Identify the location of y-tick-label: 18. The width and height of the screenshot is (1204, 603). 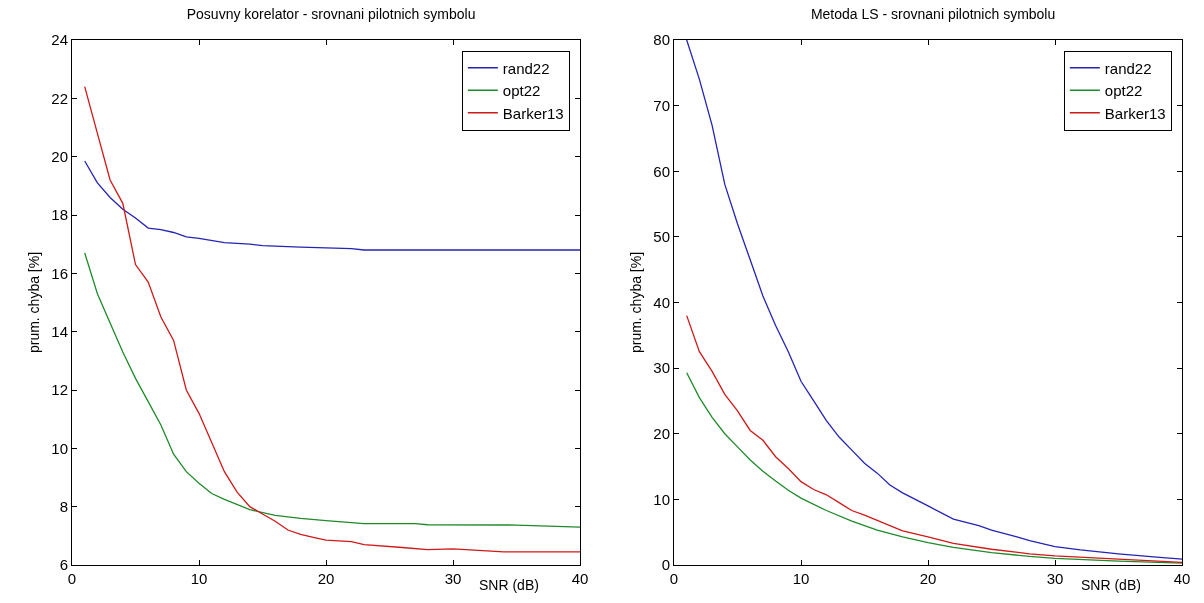
(59, 215).